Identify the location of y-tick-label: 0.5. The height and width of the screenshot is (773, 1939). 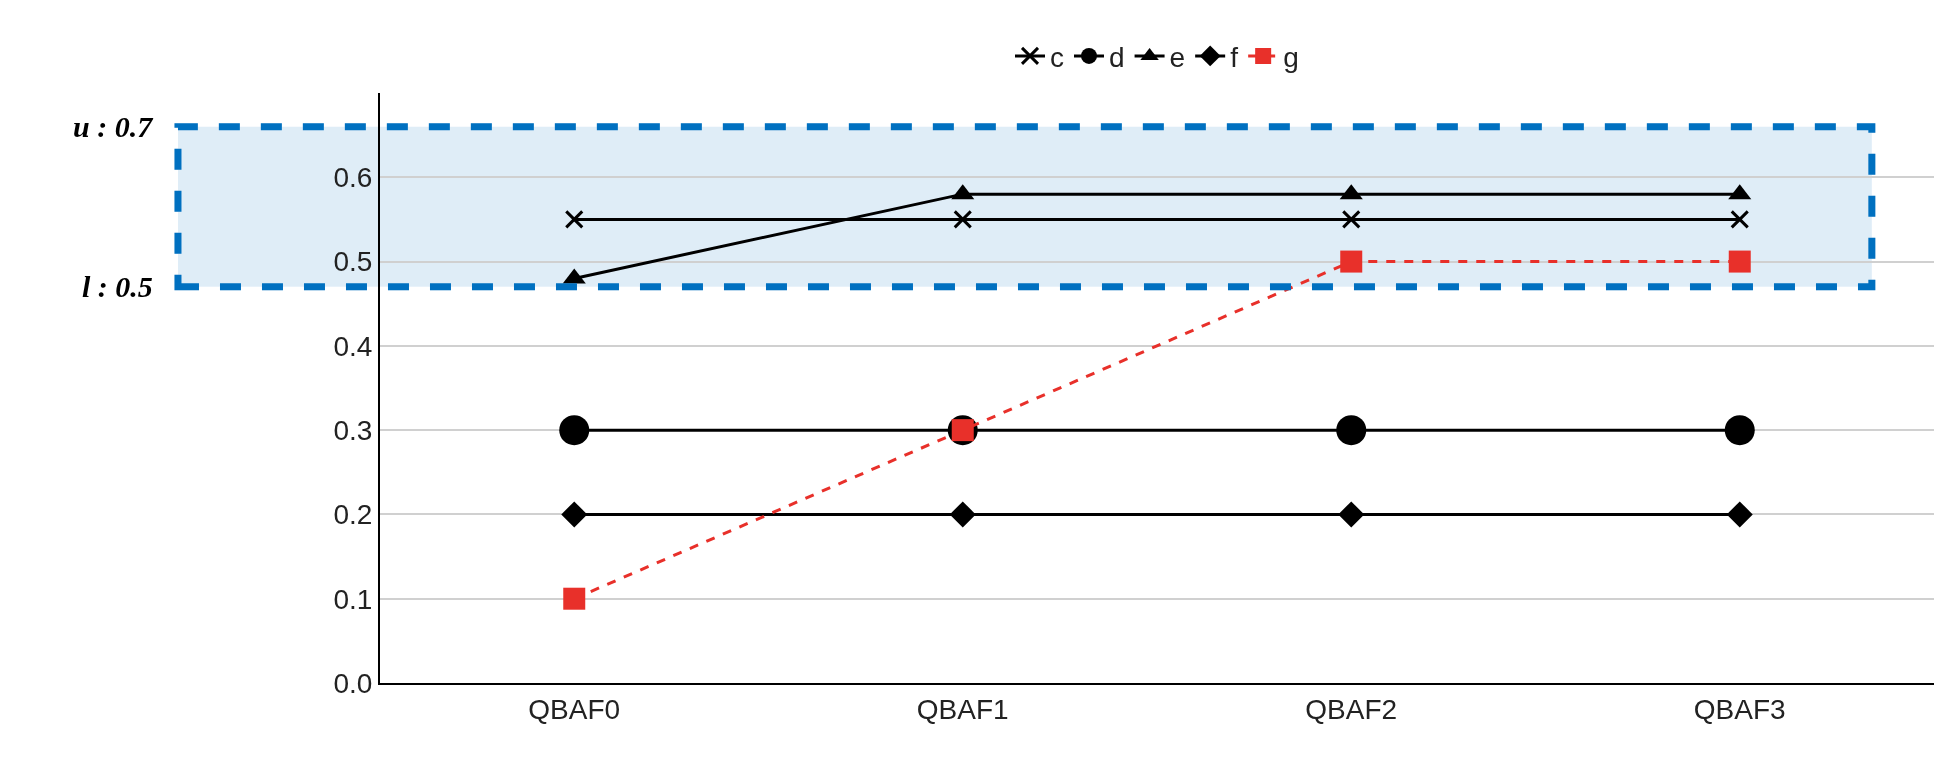
(353, 262).